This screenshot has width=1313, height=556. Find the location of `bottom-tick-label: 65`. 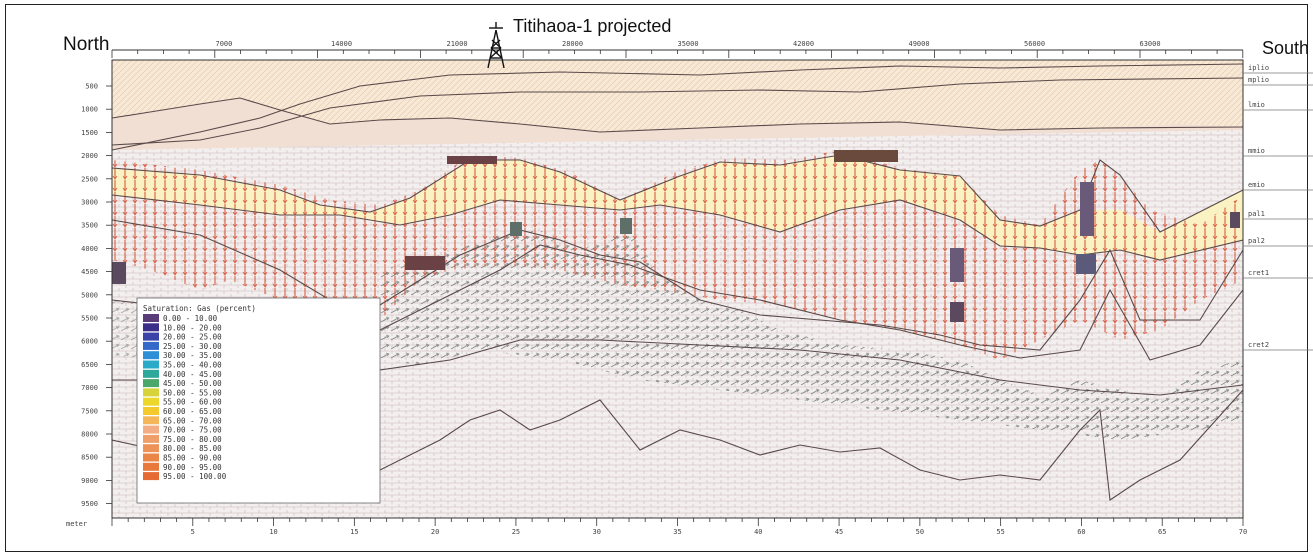

bottom-tick-label: 65 is located at coordinates (1162, 532).